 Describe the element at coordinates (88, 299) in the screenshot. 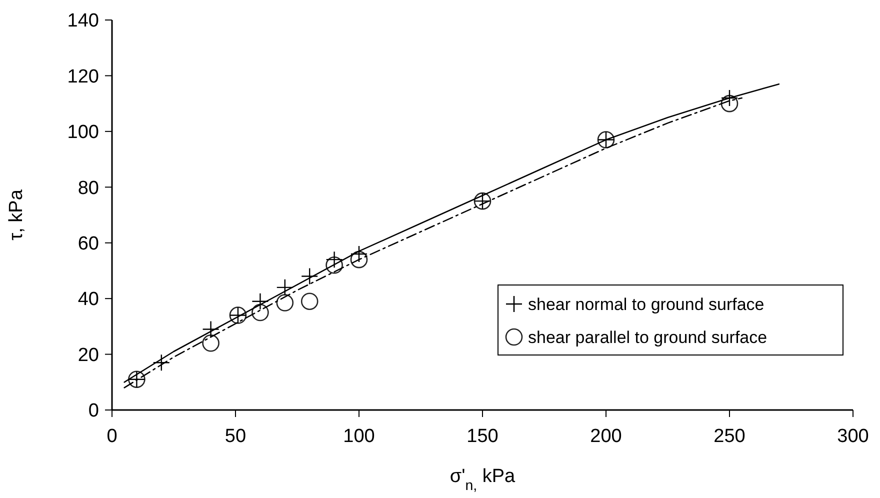

I see `y-tick-label: 40` at that location.